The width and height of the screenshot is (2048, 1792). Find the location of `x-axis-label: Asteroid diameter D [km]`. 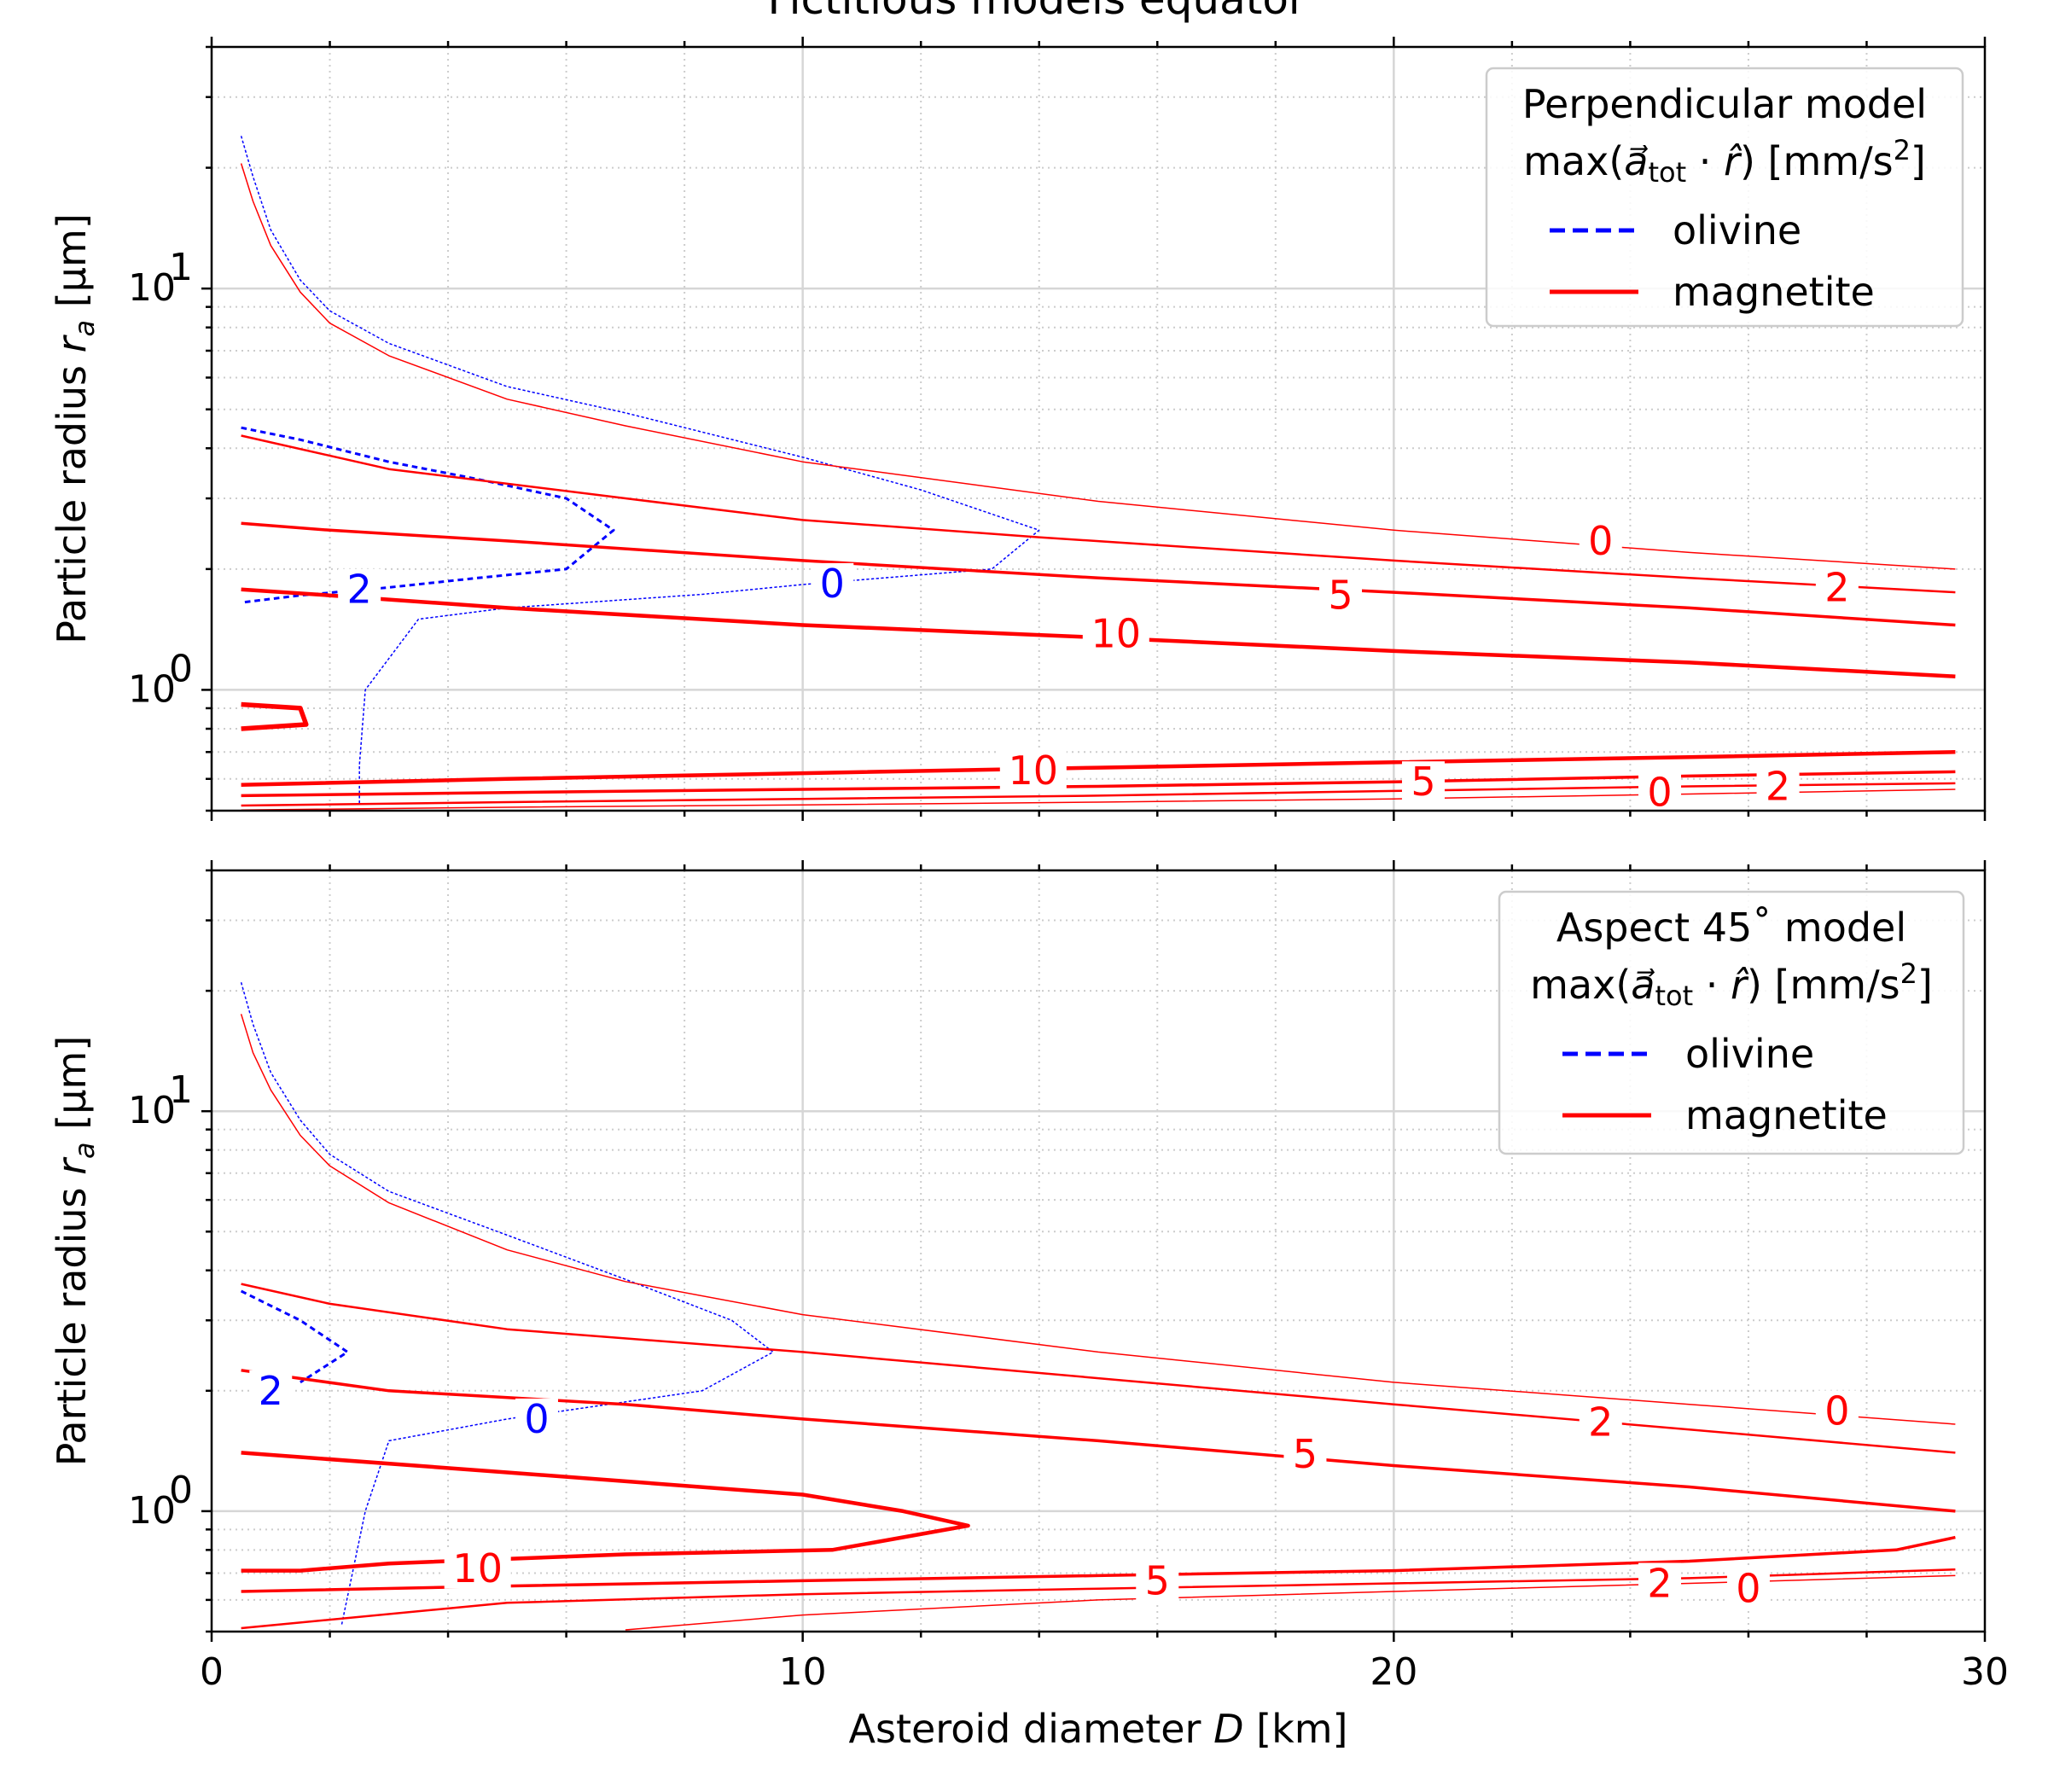

x-axis-label: Asteroid diameter D [km] is located at coordinates (1098, 1729).